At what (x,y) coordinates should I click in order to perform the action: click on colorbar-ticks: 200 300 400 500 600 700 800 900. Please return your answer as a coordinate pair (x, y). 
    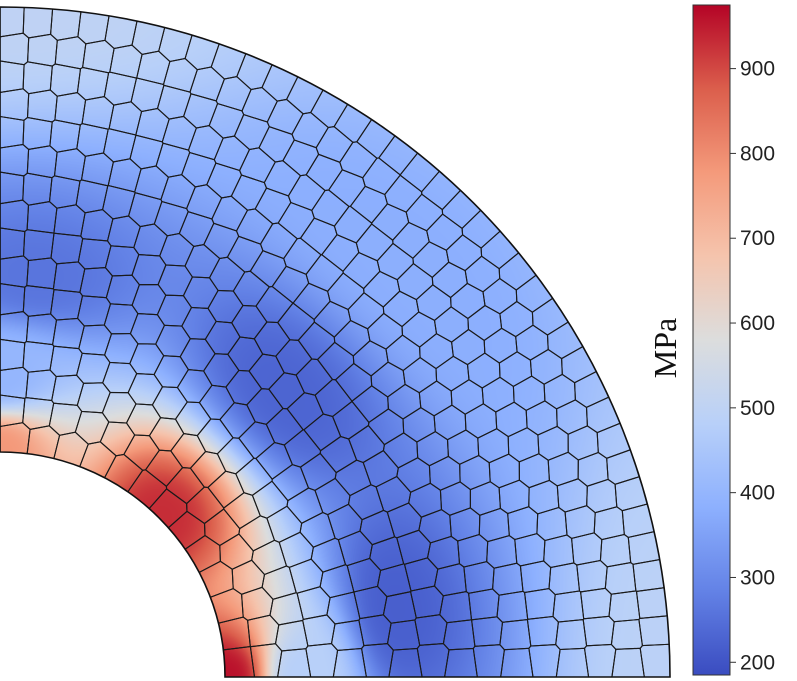
    Looking at the image, I should click on (752, 366).